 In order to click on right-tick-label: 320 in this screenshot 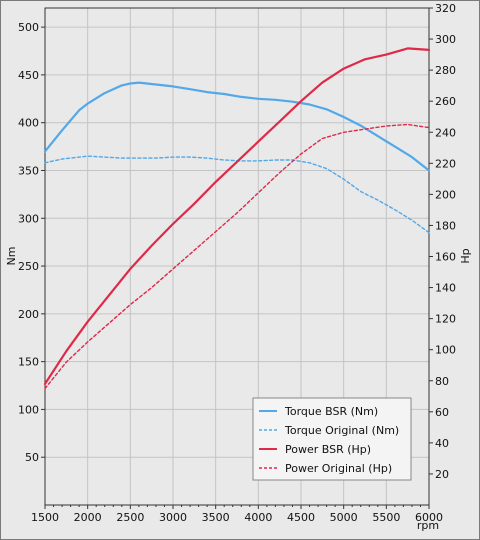, I will do `click(445, 8)`.